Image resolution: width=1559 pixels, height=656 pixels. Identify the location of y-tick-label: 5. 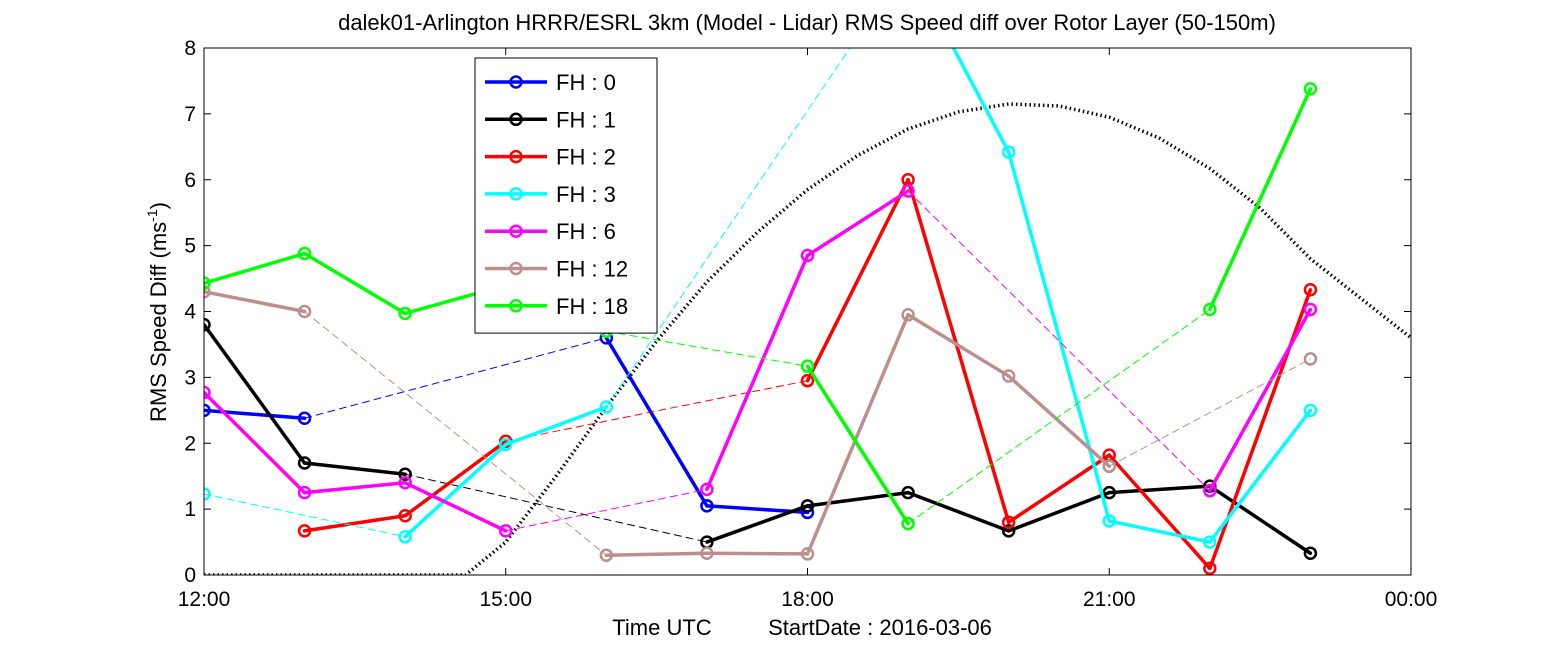
(190, 246).